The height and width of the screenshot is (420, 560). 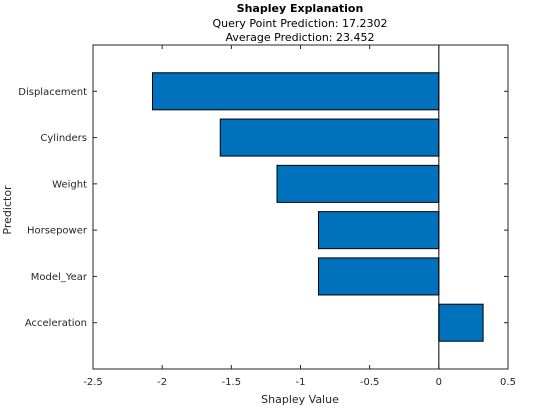 I want to click on bar-cylinders, so click(x=329, y=137).